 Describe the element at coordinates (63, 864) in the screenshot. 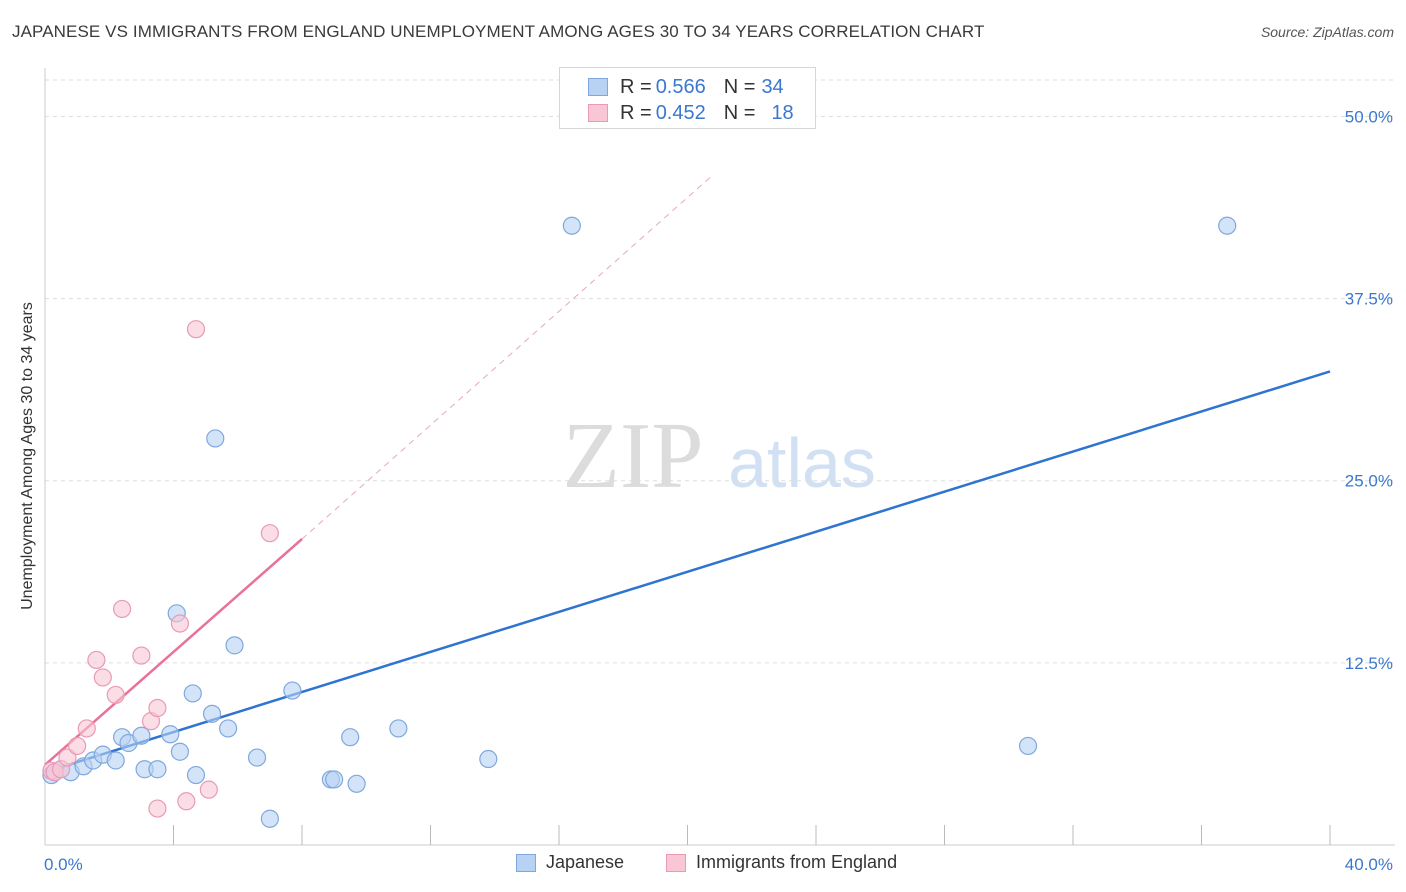

I see `x-tick-label: 0.0%` at that location.